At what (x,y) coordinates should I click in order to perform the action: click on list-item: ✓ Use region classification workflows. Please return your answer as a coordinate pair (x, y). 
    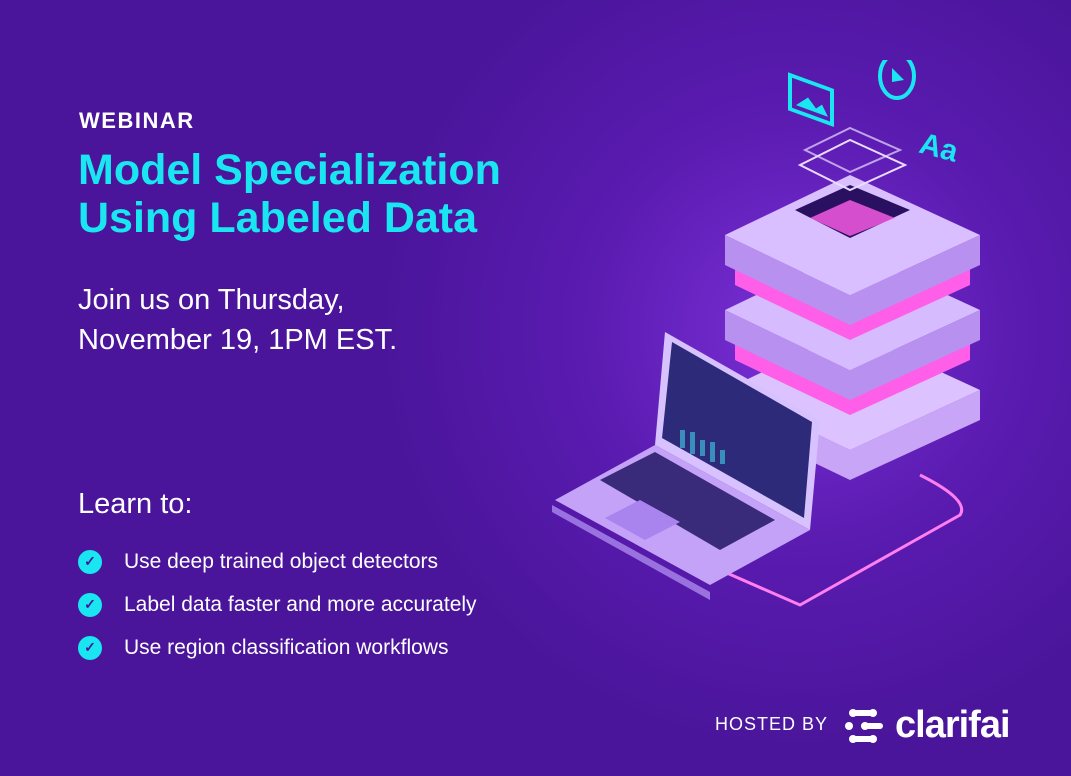
    Looking at the image, I should click on (277, 647).